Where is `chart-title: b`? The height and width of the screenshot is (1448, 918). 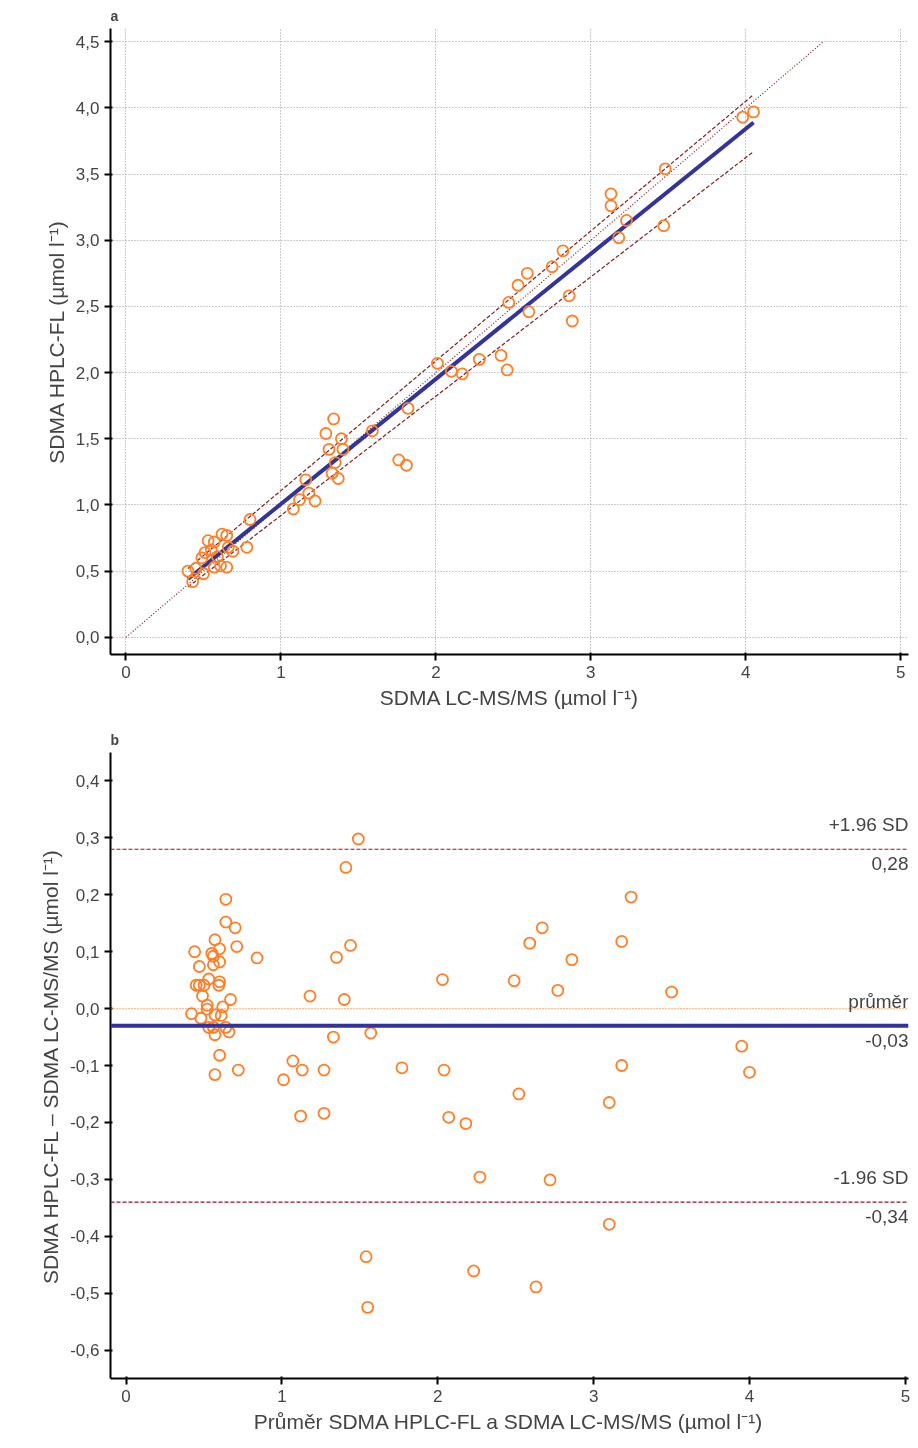 chart-title: b is located at coordinates (115, 739).